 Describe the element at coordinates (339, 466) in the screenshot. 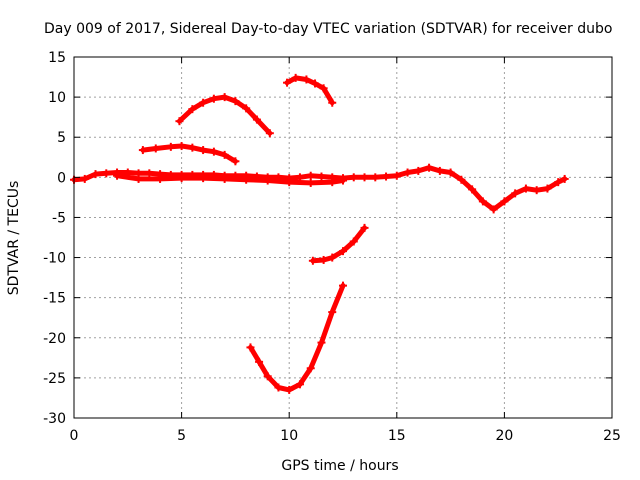

I see `x-axis-label: GPS time / hours` at that location.